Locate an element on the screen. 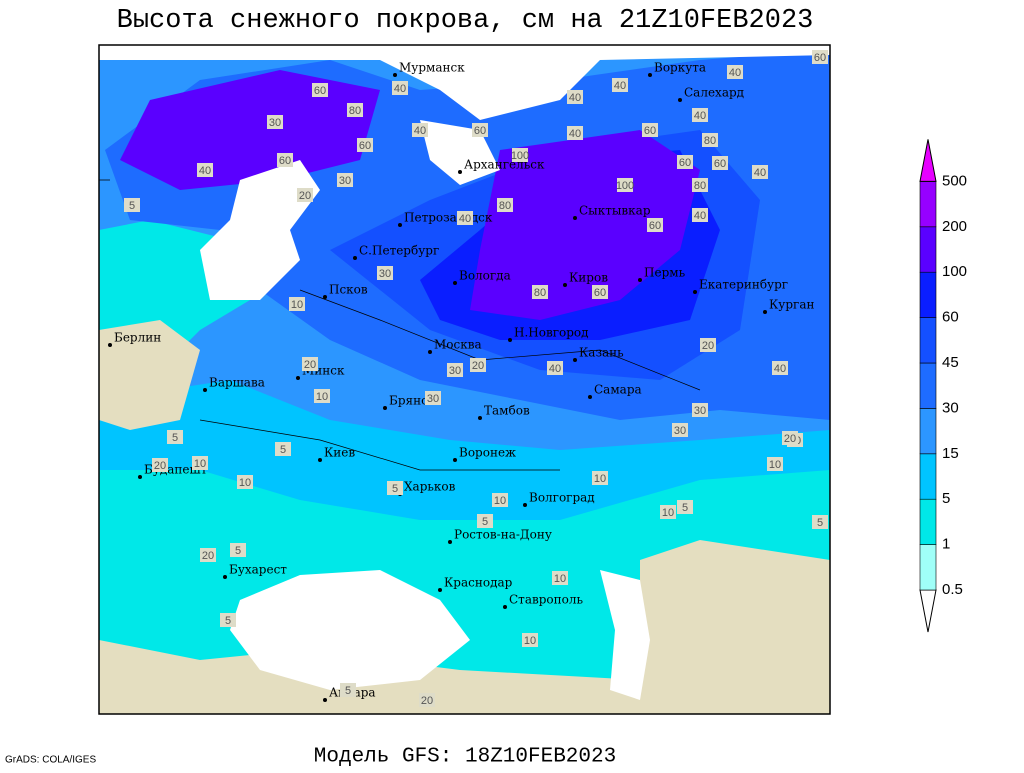 The image size is (1024, 773). contour-label: 100 is located at coordinates (625, 186).